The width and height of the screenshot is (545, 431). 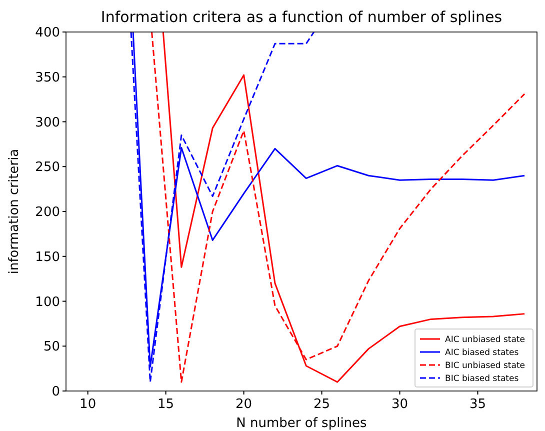 What do you see at coordinates (47, 168) in the screenshot?
I see `y-tick-label: 250` at bounding box center [47, 168].